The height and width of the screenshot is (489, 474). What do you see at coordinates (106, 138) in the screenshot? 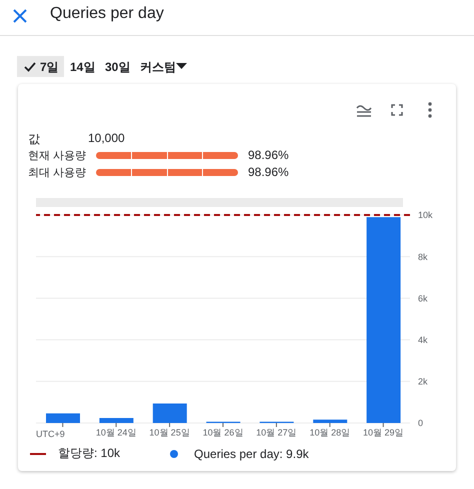
I see `text: 10,000` at bounding box center [106, 138].